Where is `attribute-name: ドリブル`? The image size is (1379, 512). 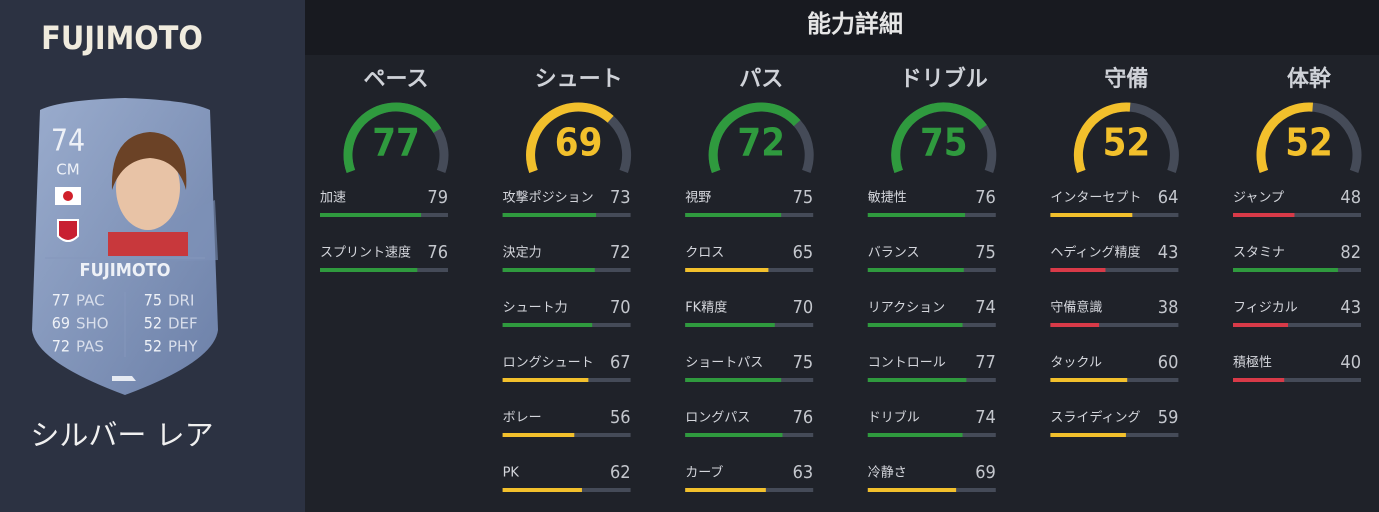
attribute-name: ドリブル is located at coordinates (894, 418).